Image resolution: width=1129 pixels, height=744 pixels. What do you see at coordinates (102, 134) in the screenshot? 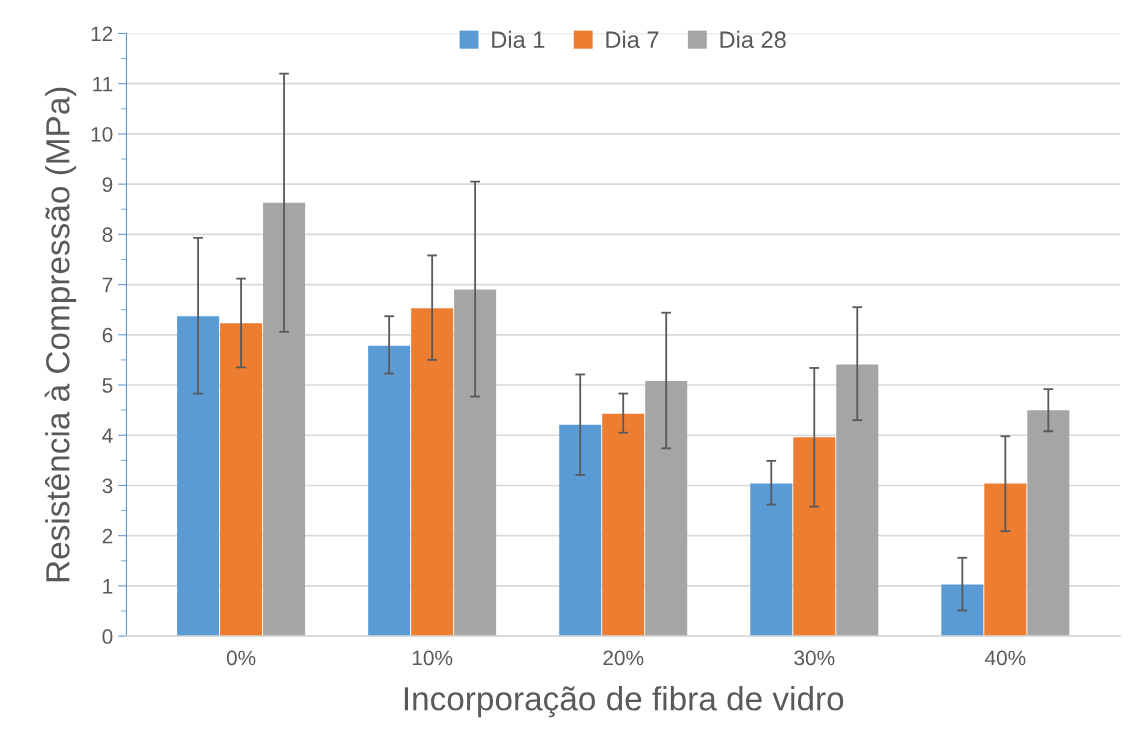
I see `y-tick-label: 10` at bounding box center [102, 134].